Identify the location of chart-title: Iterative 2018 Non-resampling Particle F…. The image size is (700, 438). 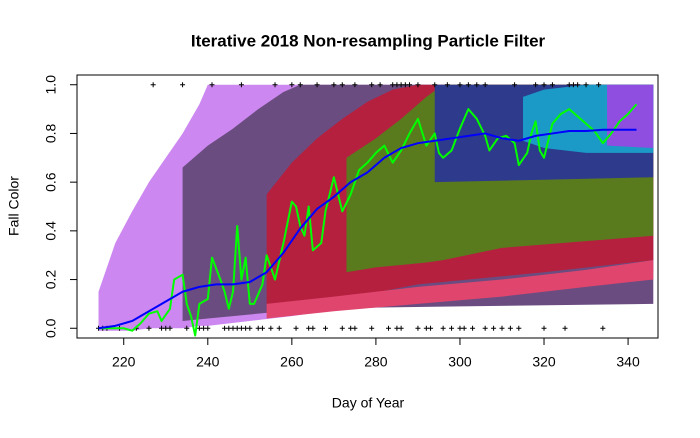
(368, 40).